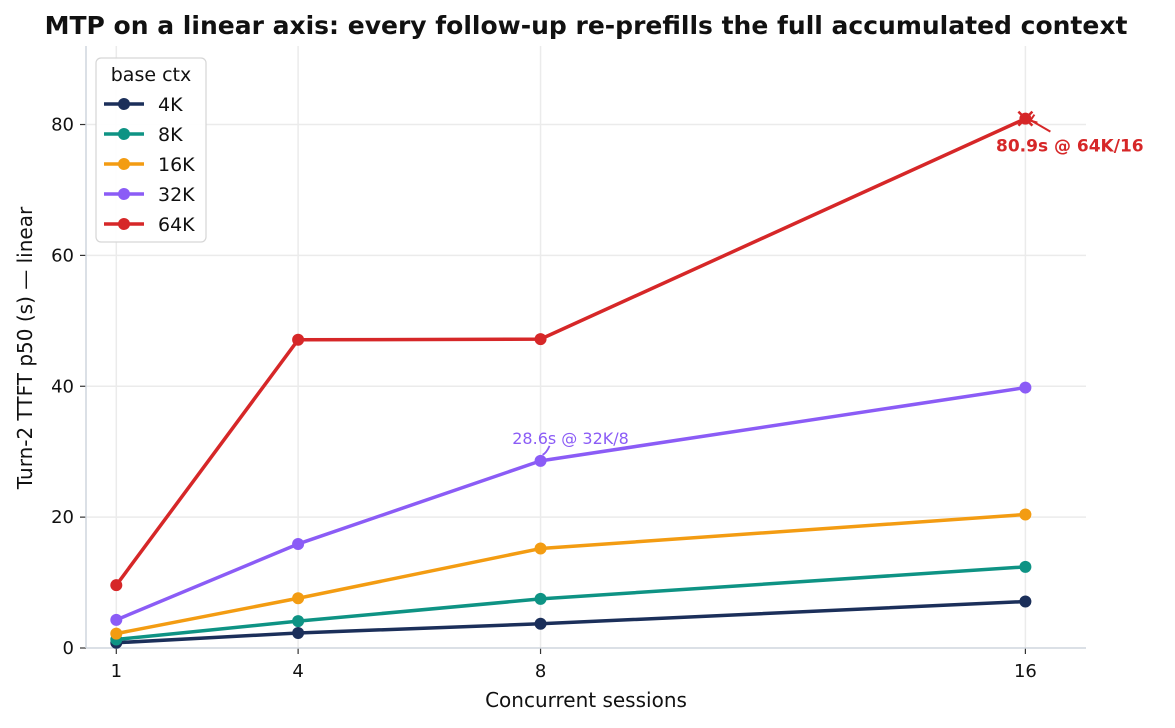 This screenshot has height=728, width=1175. I want to click on y-tick-label: 0, so click(68, 648).